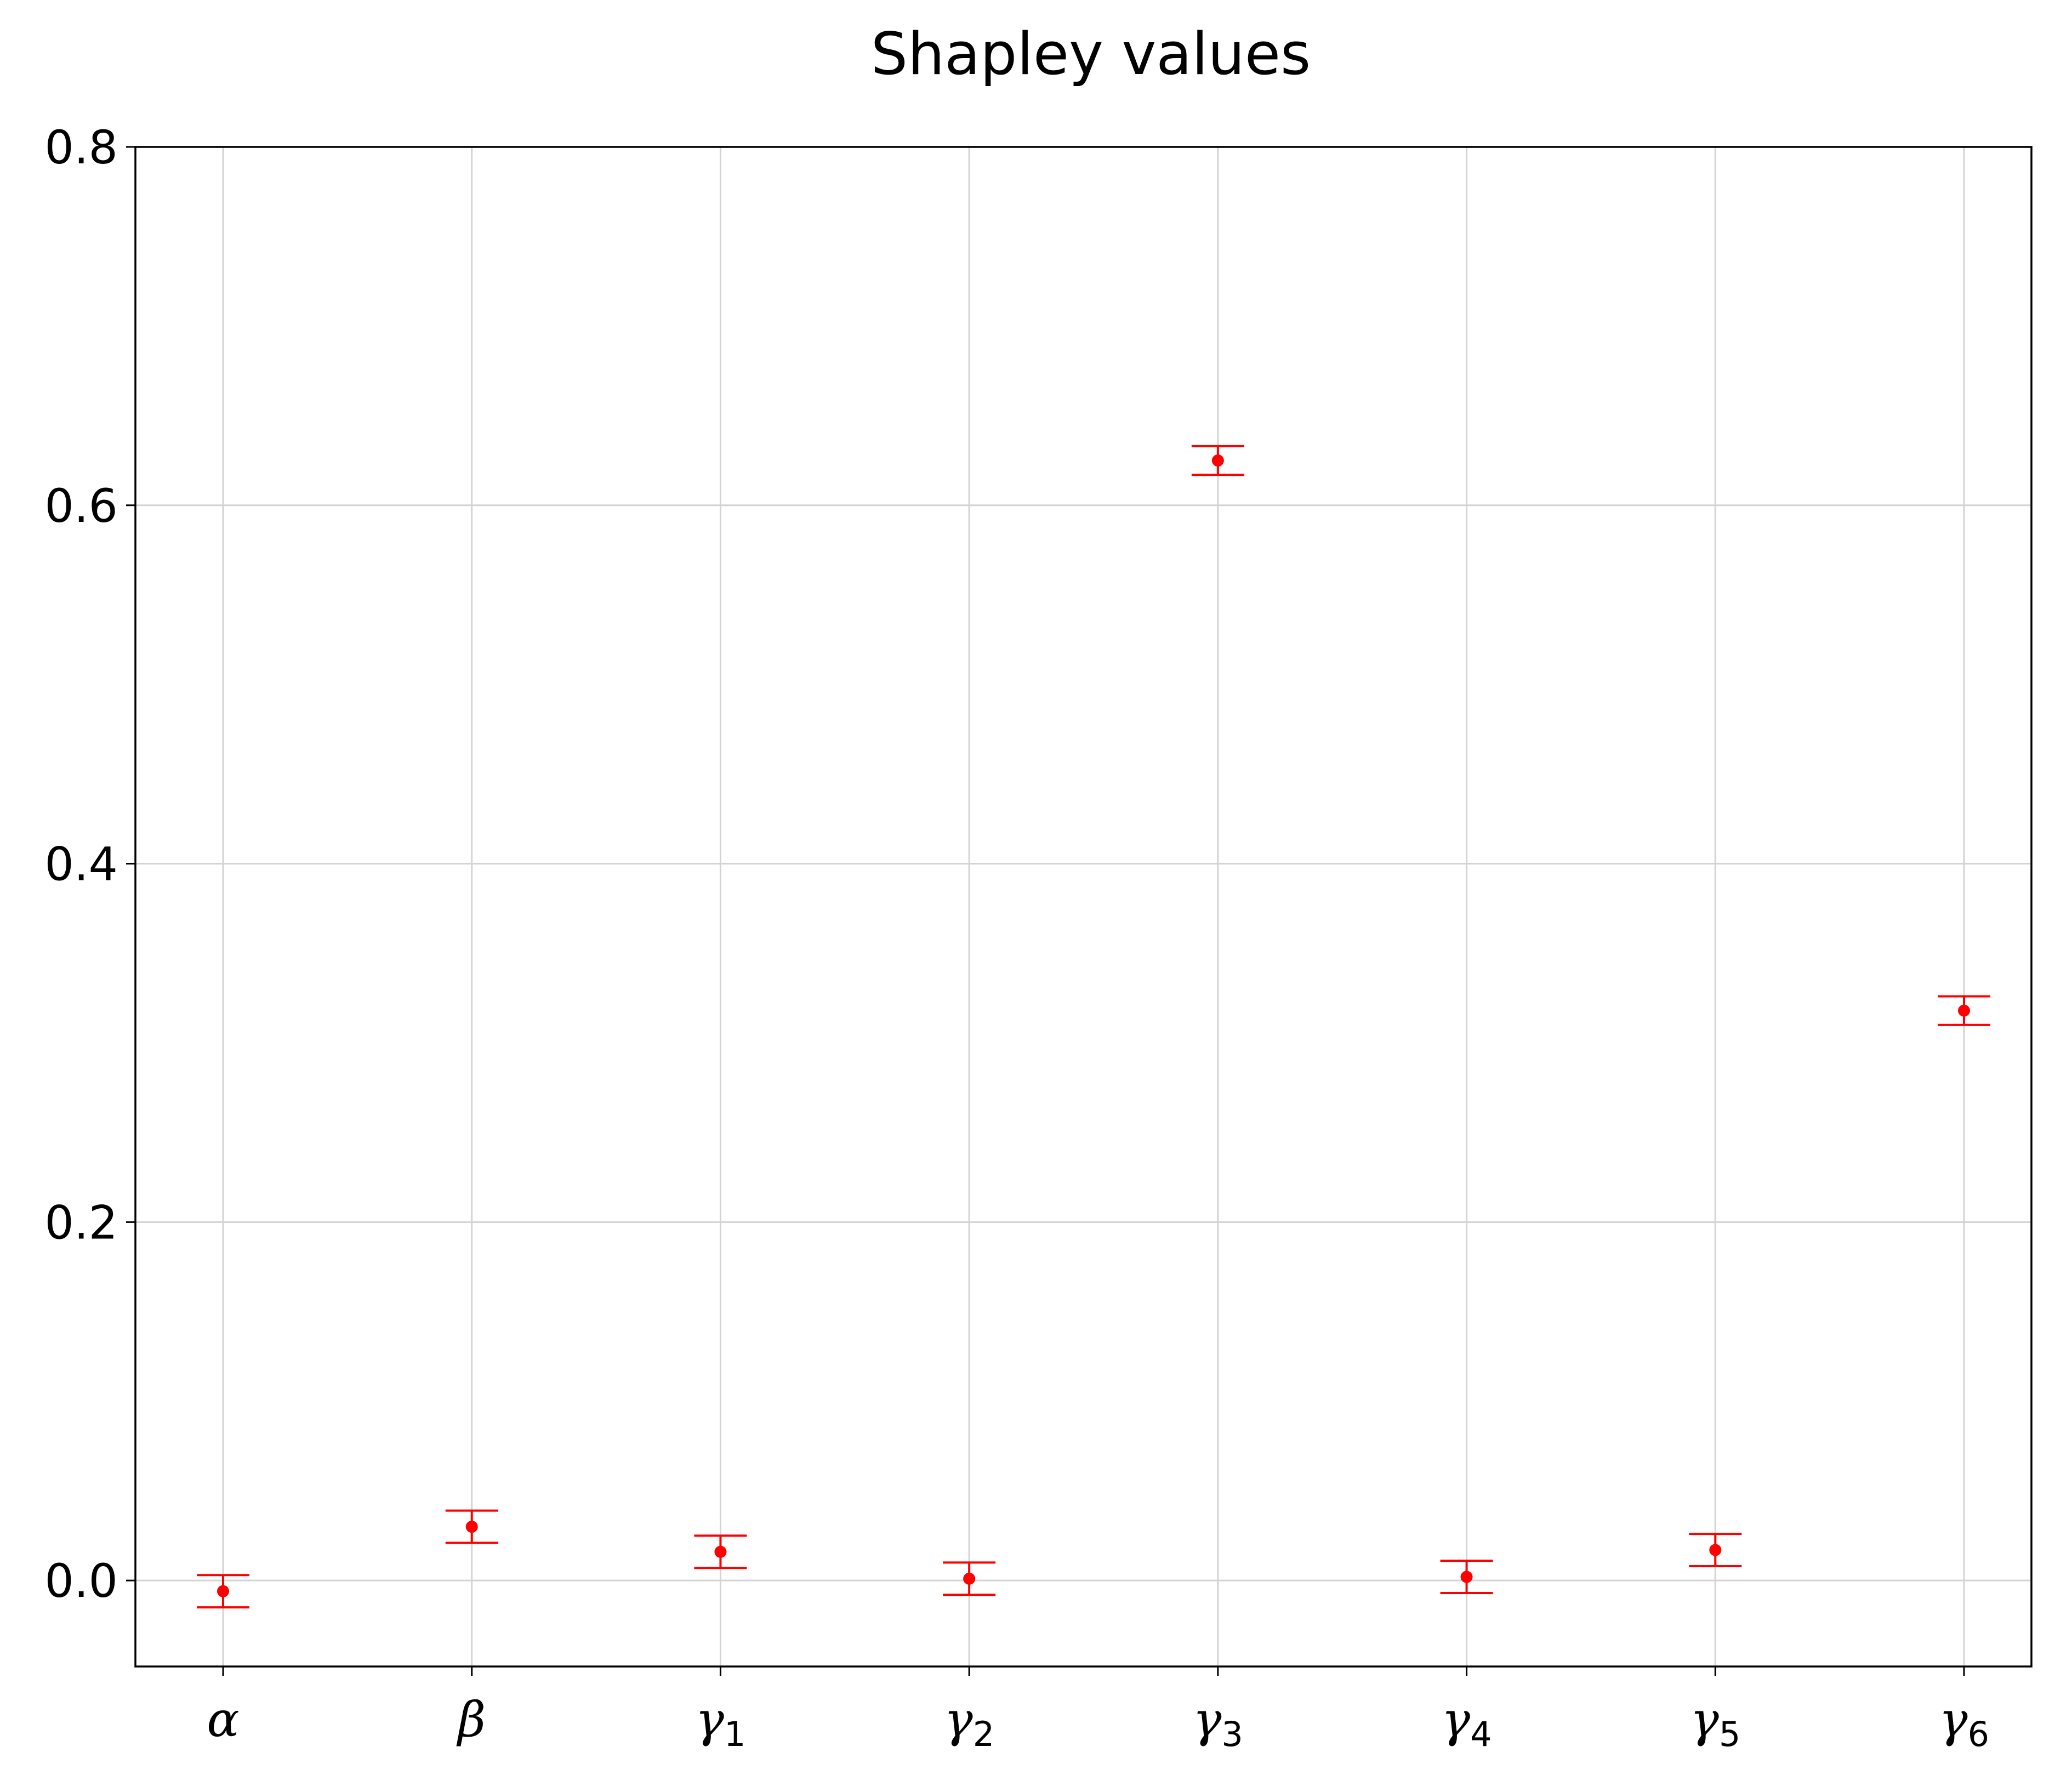  I want to click on x-tick-label: α, so click(223, 1719).